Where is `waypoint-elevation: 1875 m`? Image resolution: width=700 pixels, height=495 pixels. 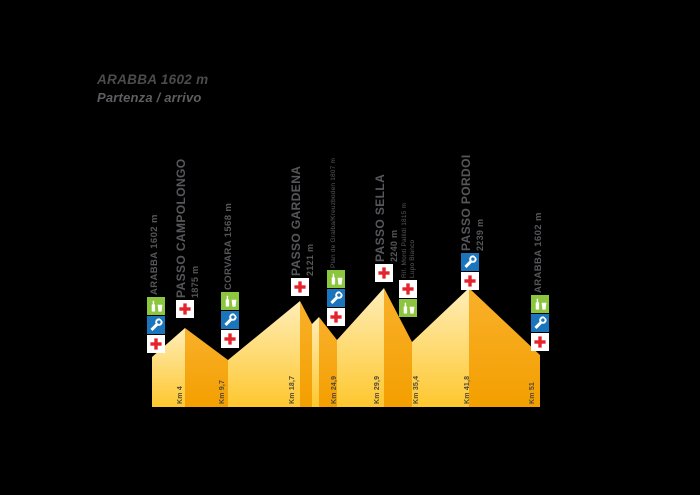 waypoint-elevation: 1875 m is located at coordinates (195, 281).